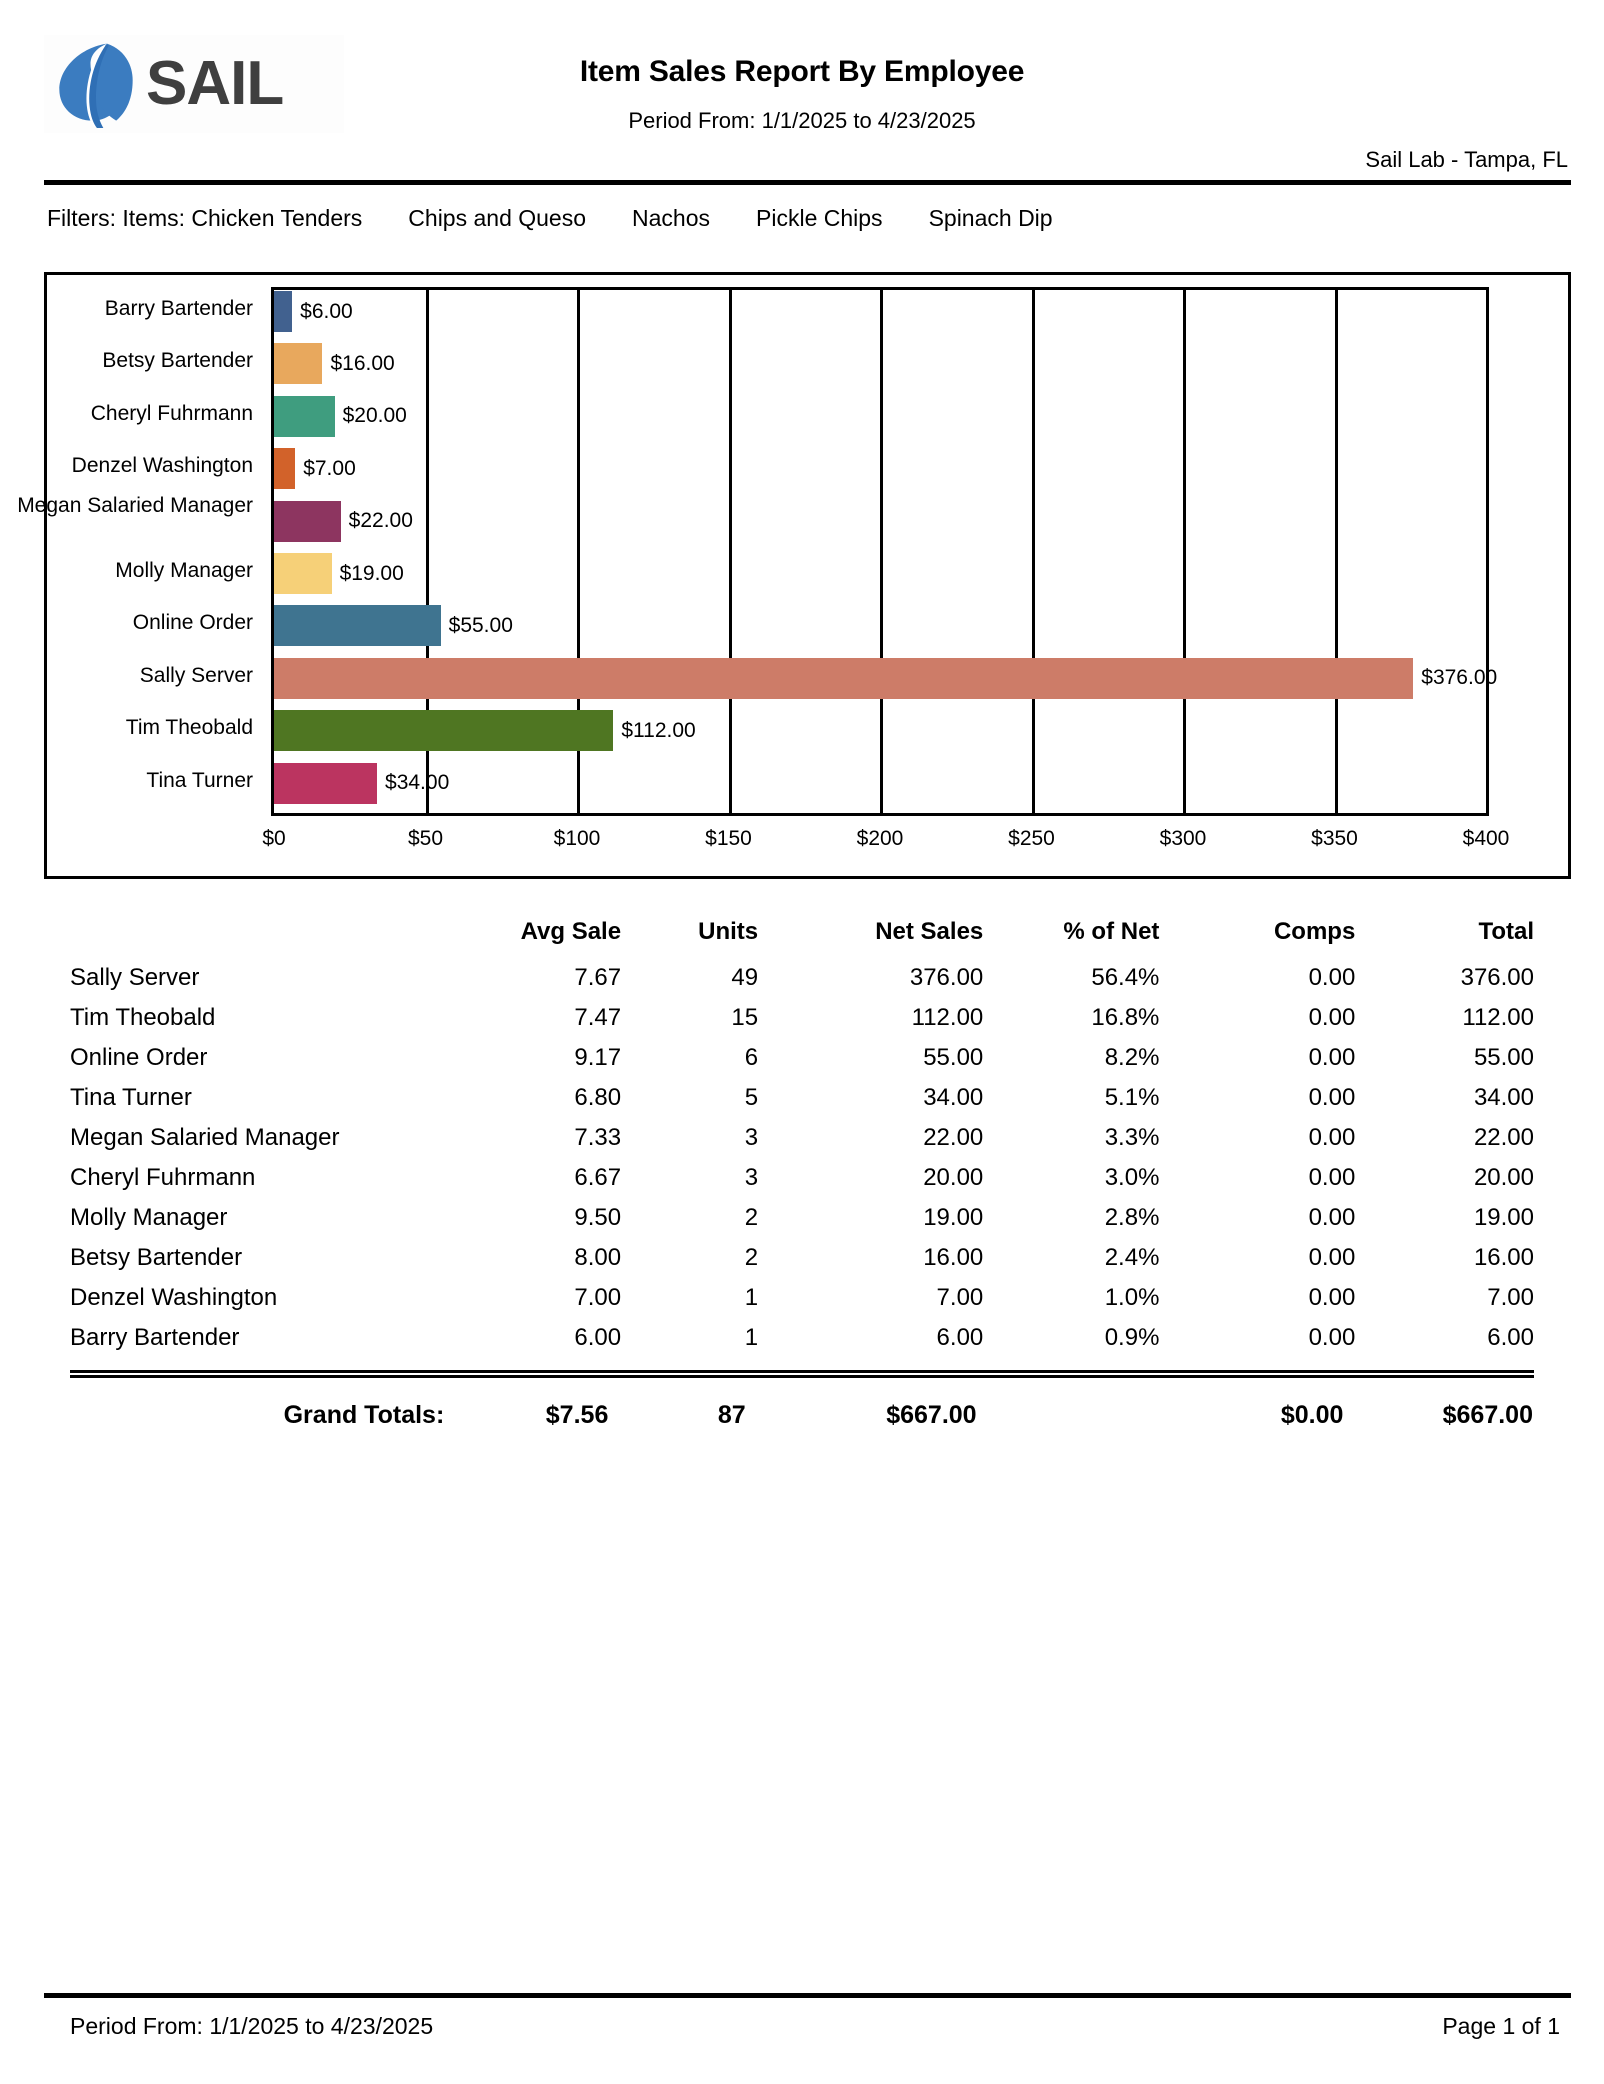 This screenshot has height=2084, width=1604. I want to click on filter-chip-3: Spinach Dip, so click(990, 218).